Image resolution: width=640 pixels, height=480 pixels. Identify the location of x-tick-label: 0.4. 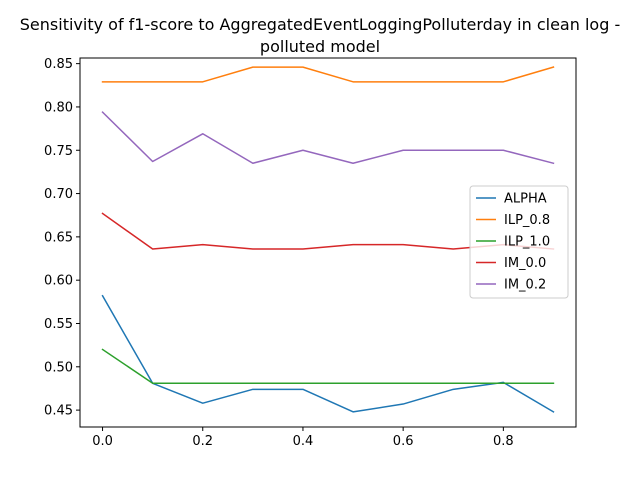
(303, 441).